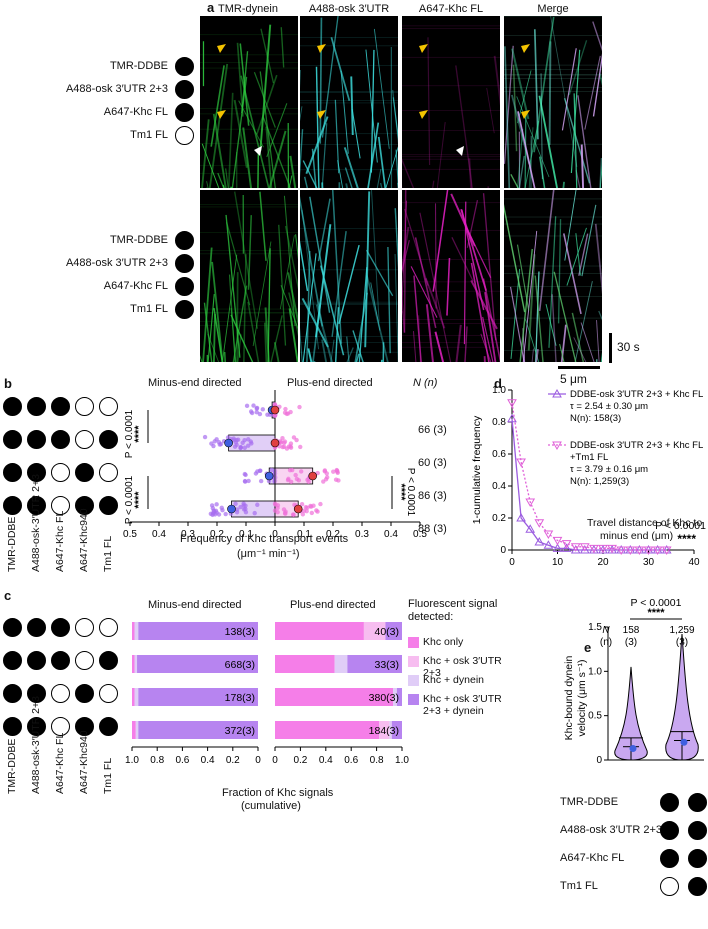 The image size is (708, 929). Describe the element at coordinates (499, 390) in the screenshot. I see `d-y-tick-label: 1.0` at that location.